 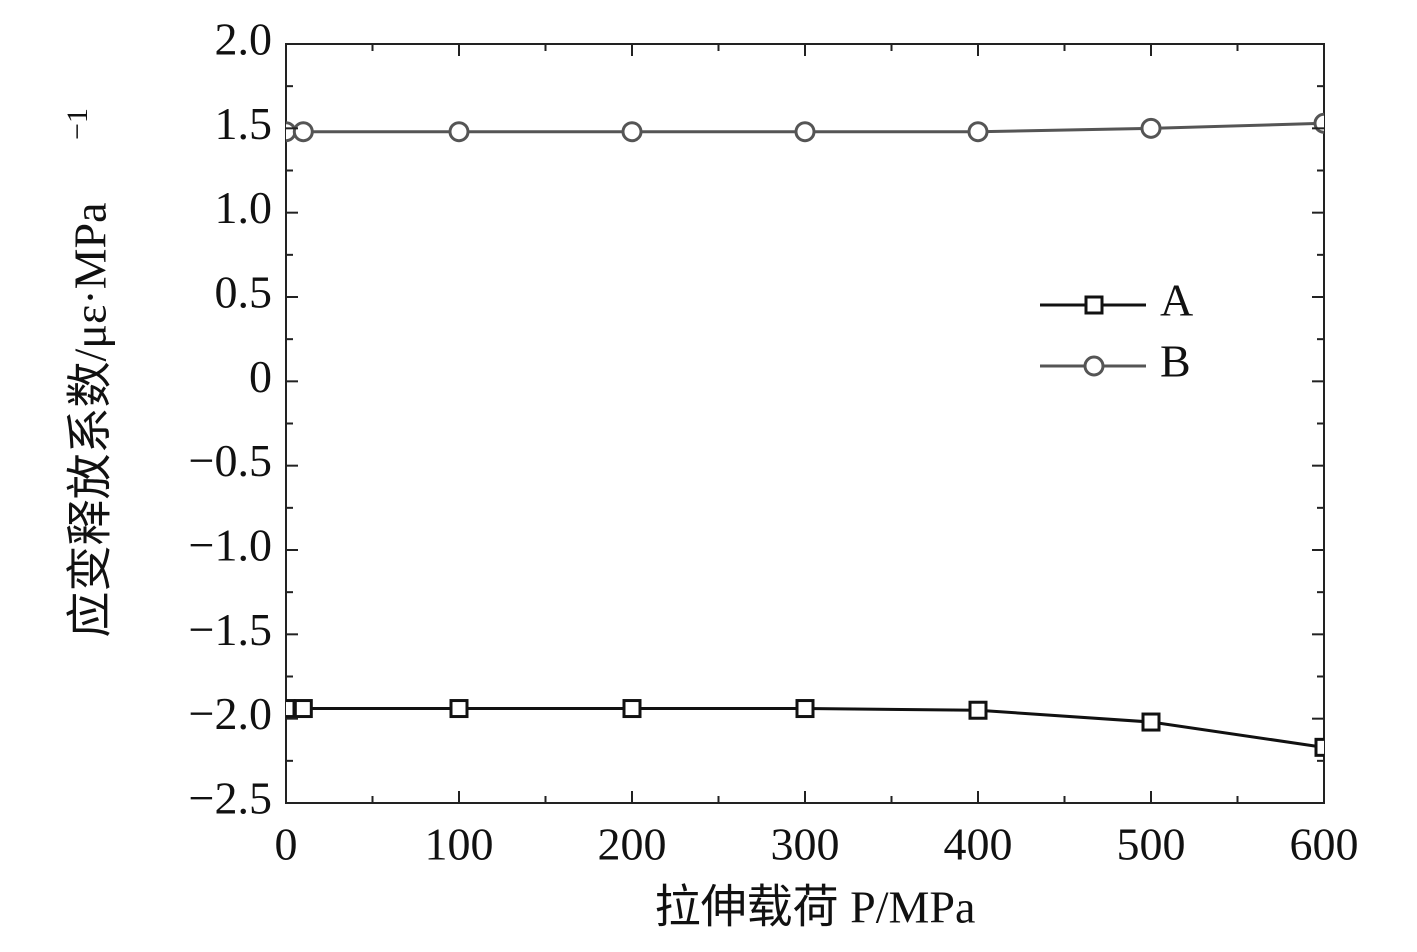 What do you see at coordinates (459, 844) in the screenshot?
I see `x-tick-label: 100` at bounding box center [459, 844].